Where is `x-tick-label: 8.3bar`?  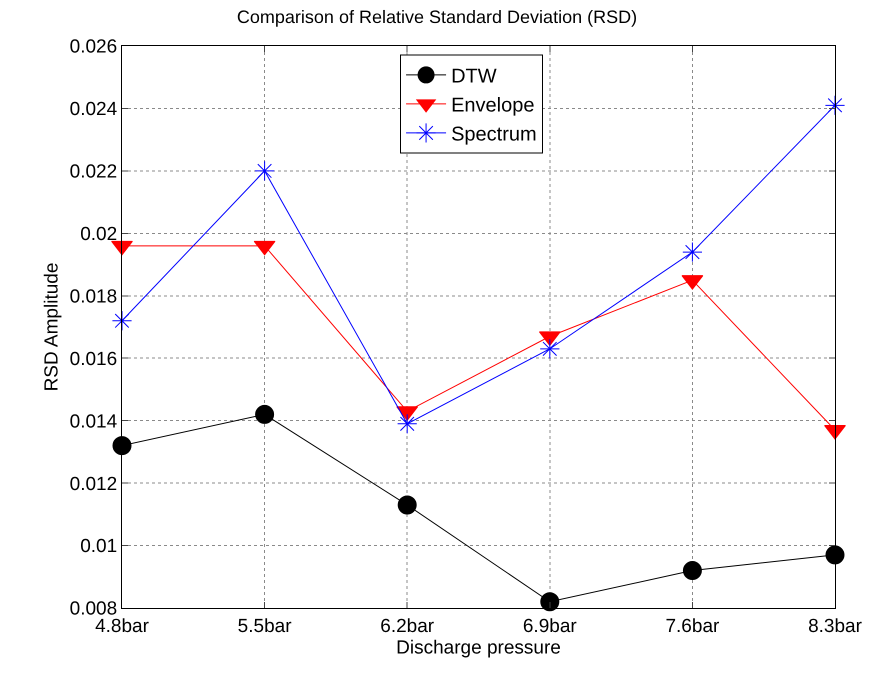
x-tick-label: 8.3bar is located at coordinates (835, 626).